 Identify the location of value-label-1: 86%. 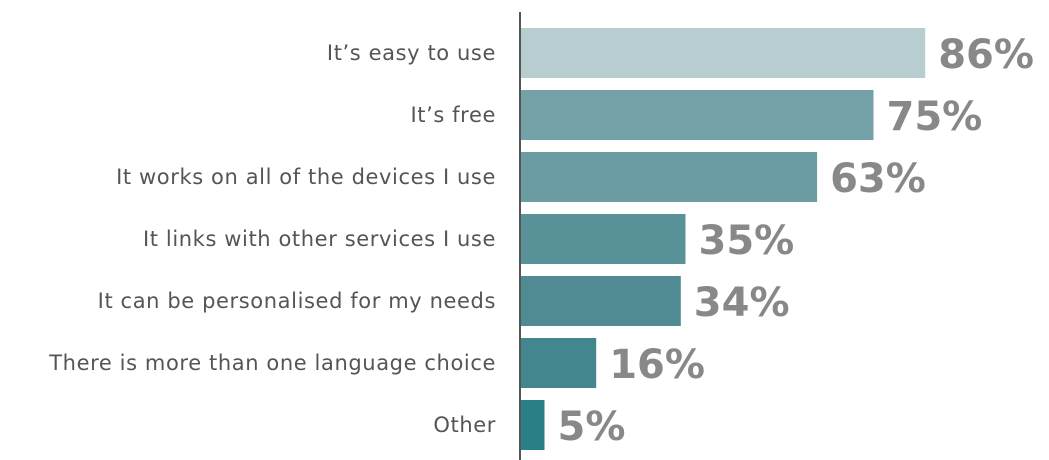
(986, 55).